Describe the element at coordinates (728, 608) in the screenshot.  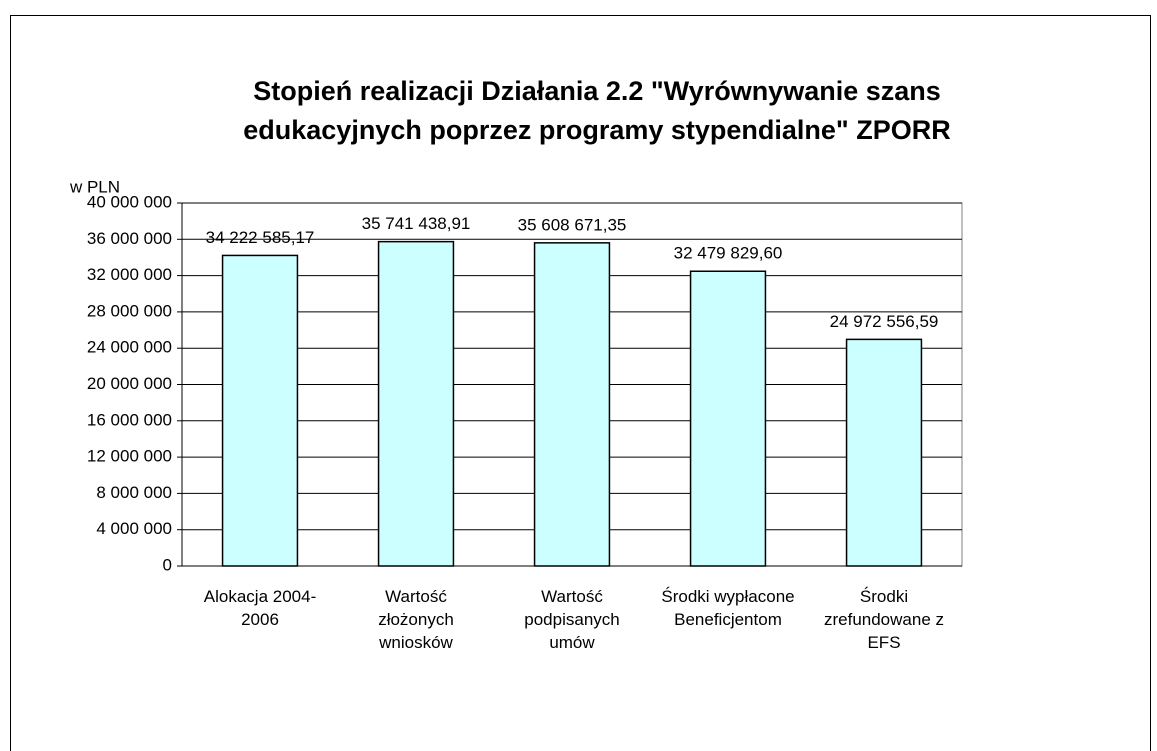
I see `x-tick-label: Środki wypłacone Beneficjentom` at that location.